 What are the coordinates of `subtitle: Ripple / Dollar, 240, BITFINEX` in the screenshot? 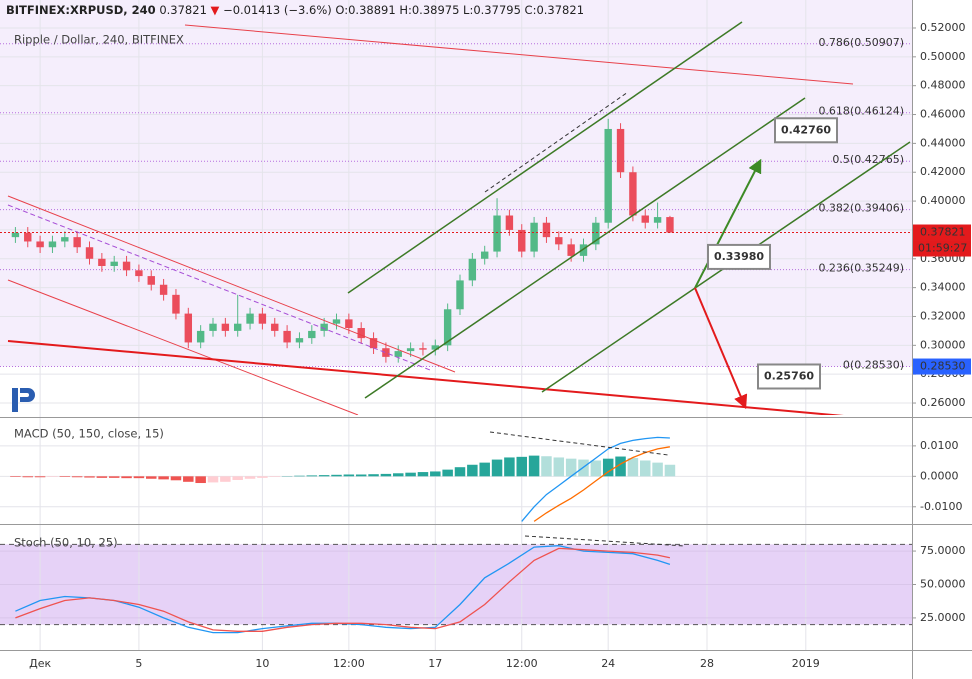 It's located at (99, 40).